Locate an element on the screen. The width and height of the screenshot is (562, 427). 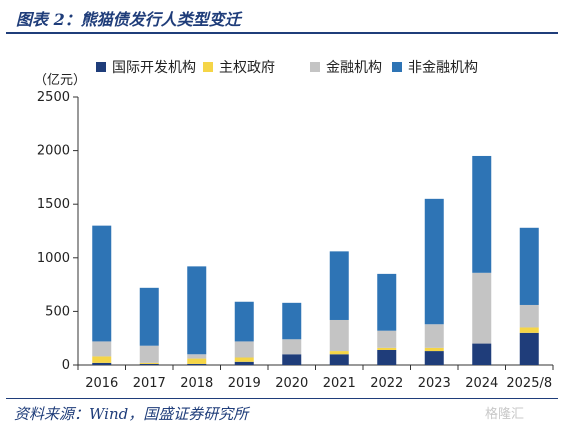
legend-label-0: 国际开发机构 is located at coordinates (154, 68).